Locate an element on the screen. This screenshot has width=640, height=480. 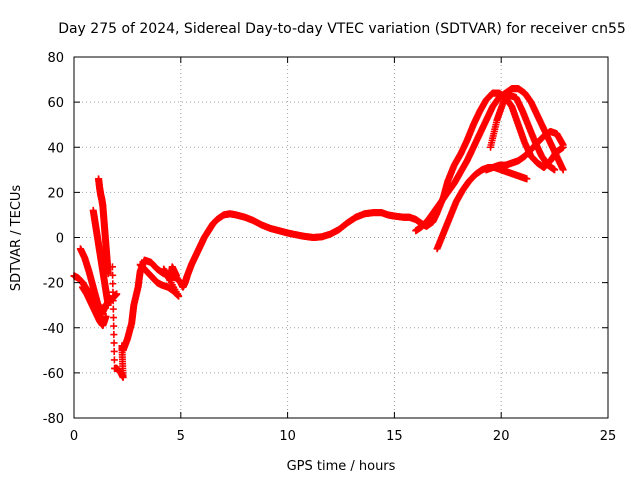
x-tick-label: 5 is located at coordinates (181, 436).